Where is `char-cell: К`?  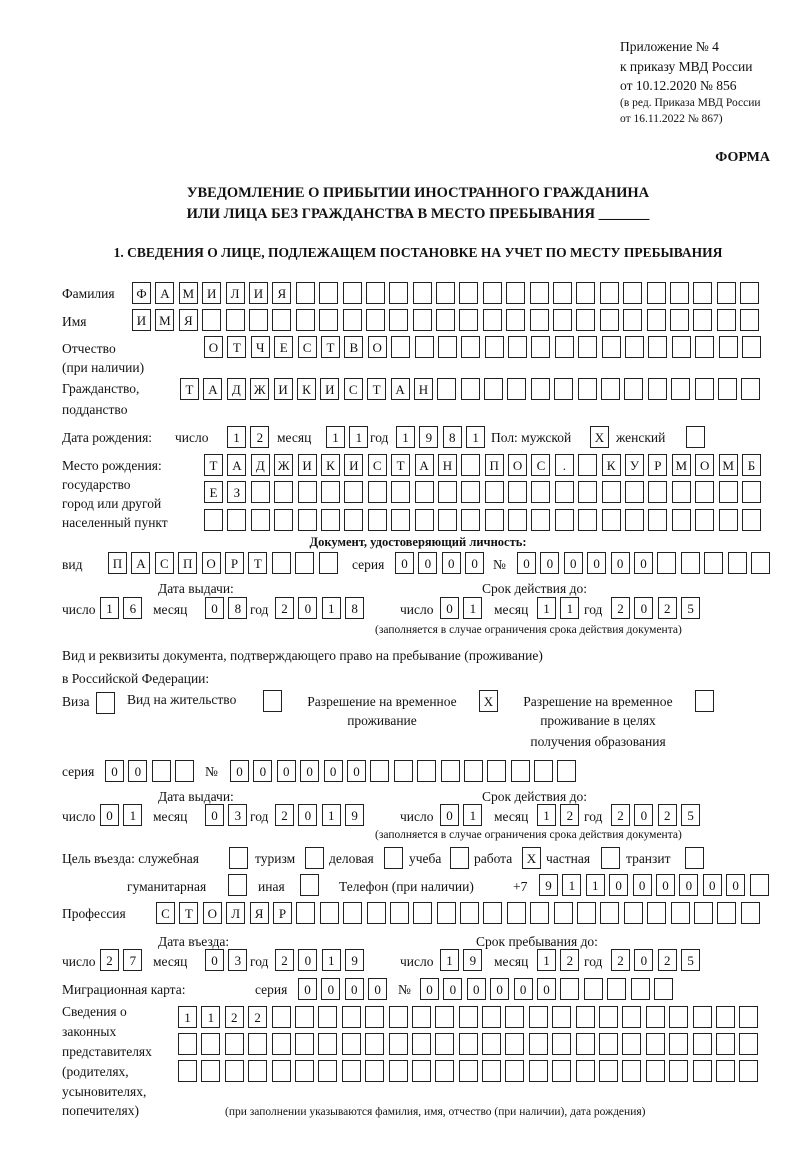
char-cell: К is located at coordinates (330, 465).